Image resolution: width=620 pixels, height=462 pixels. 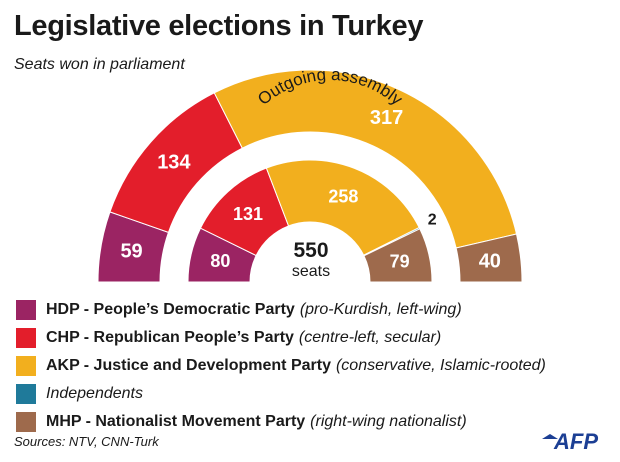 I want to click on inner-segment-mhp, so click(x=398, y=255).